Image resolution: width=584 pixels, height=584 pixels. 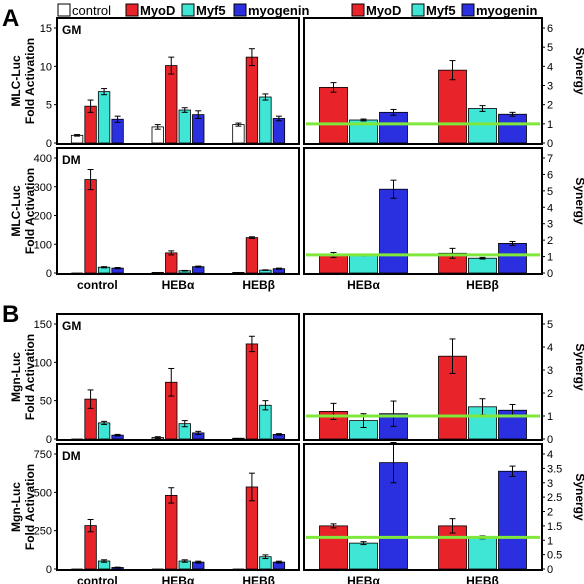 I want to click on y-axis-label-line: MLC-Luc, so click(x=16, y=211).